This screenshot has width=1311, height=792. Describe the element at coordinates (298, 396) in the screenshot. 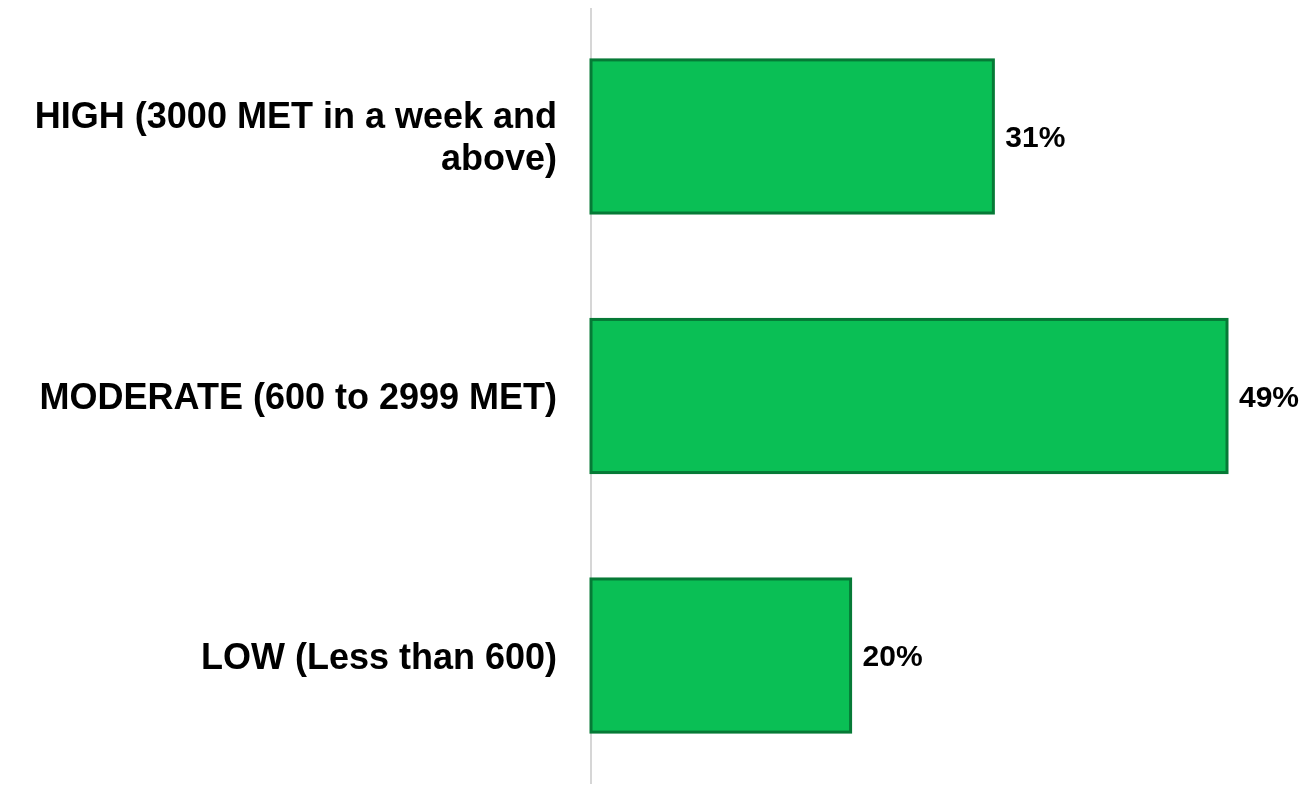

I see `y-tick-label: MODERATE (600 to 2999 MET)` at that location.